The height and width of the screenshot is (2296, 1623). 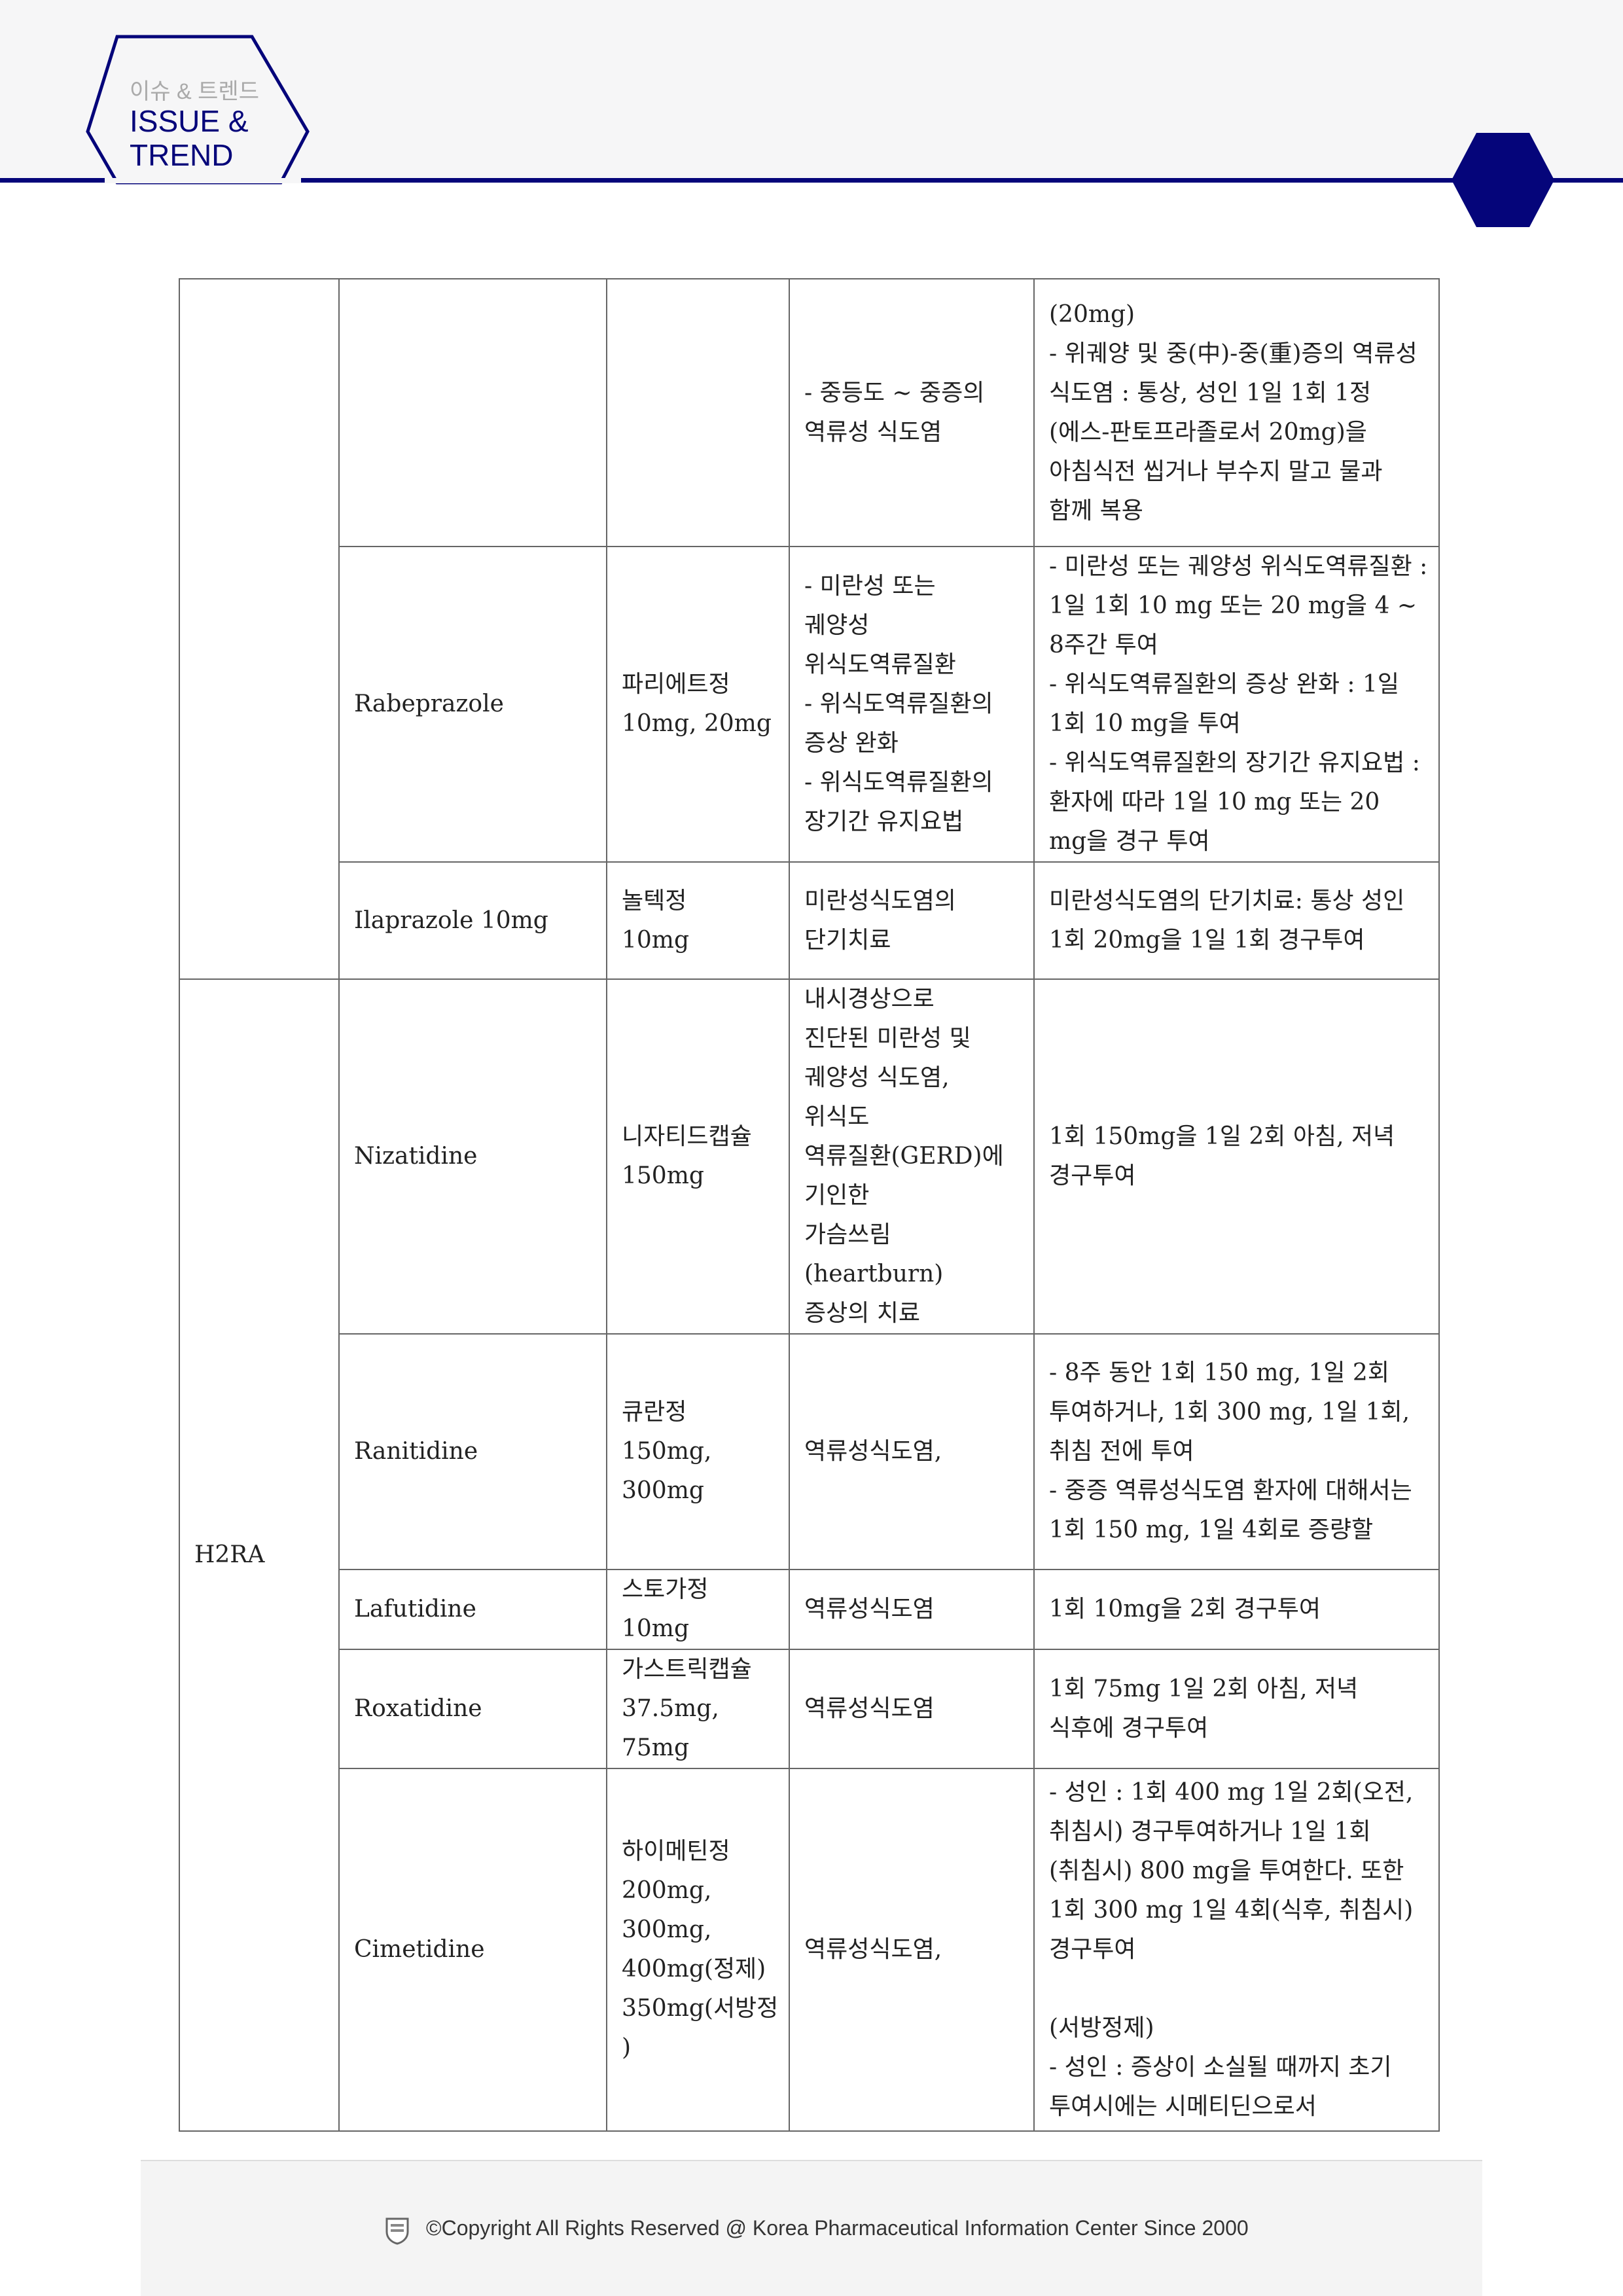 I want to click on drug-cell: Cimetidine, so click(x=473, y=1950).